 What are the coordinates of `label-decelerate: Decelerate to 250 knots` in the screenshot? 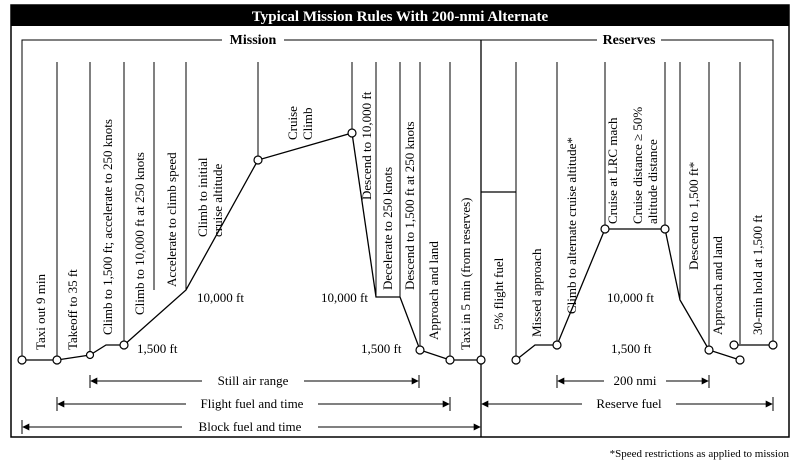 It's located at (387, 228).